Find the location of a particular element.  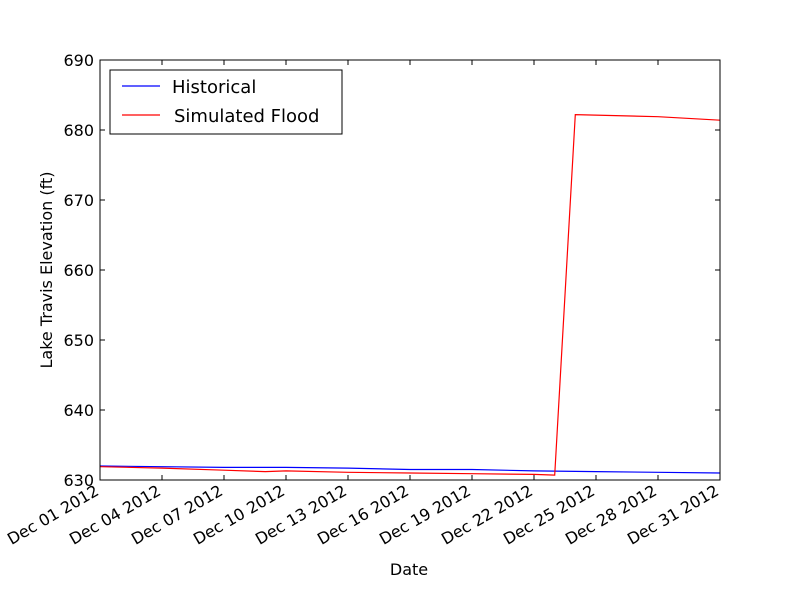

y-tick-label: 640 is located at coordinates (78, 410).